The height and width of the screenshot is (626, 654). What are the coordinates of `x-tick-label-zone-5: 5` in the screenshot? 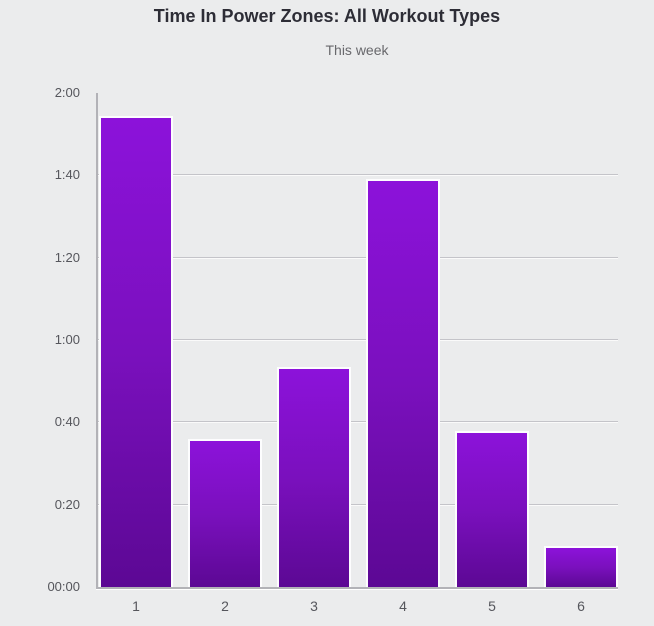 It's located at (492, 606).